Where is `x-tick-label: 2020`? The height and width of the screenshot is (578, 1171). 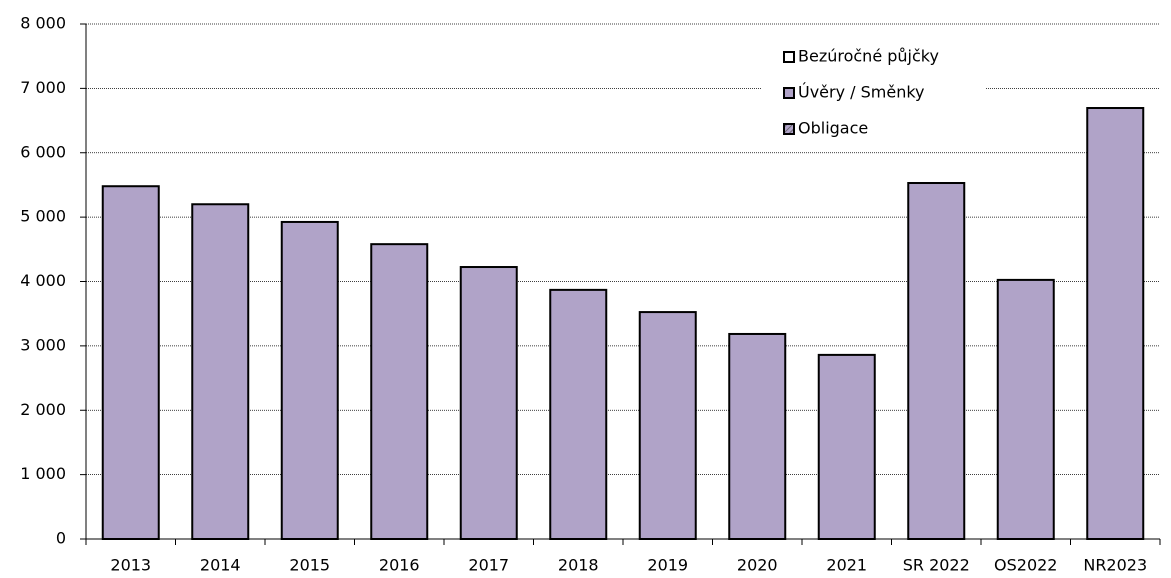
x-tick-label: 2020 is located at coordinates (757, 565).